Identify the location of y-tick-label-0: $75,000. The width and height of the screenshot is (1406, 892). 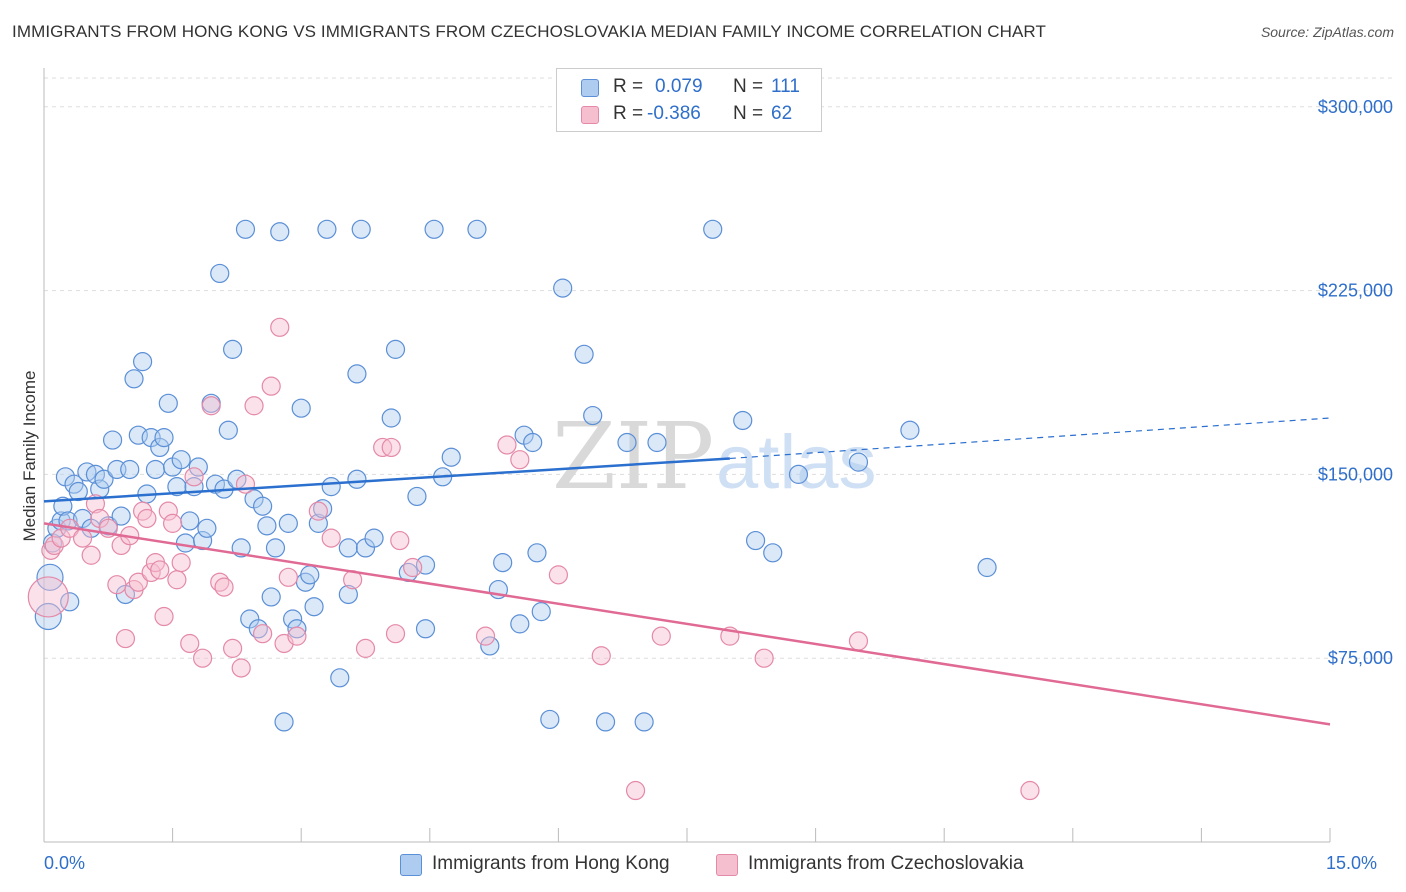
(1360, 658).